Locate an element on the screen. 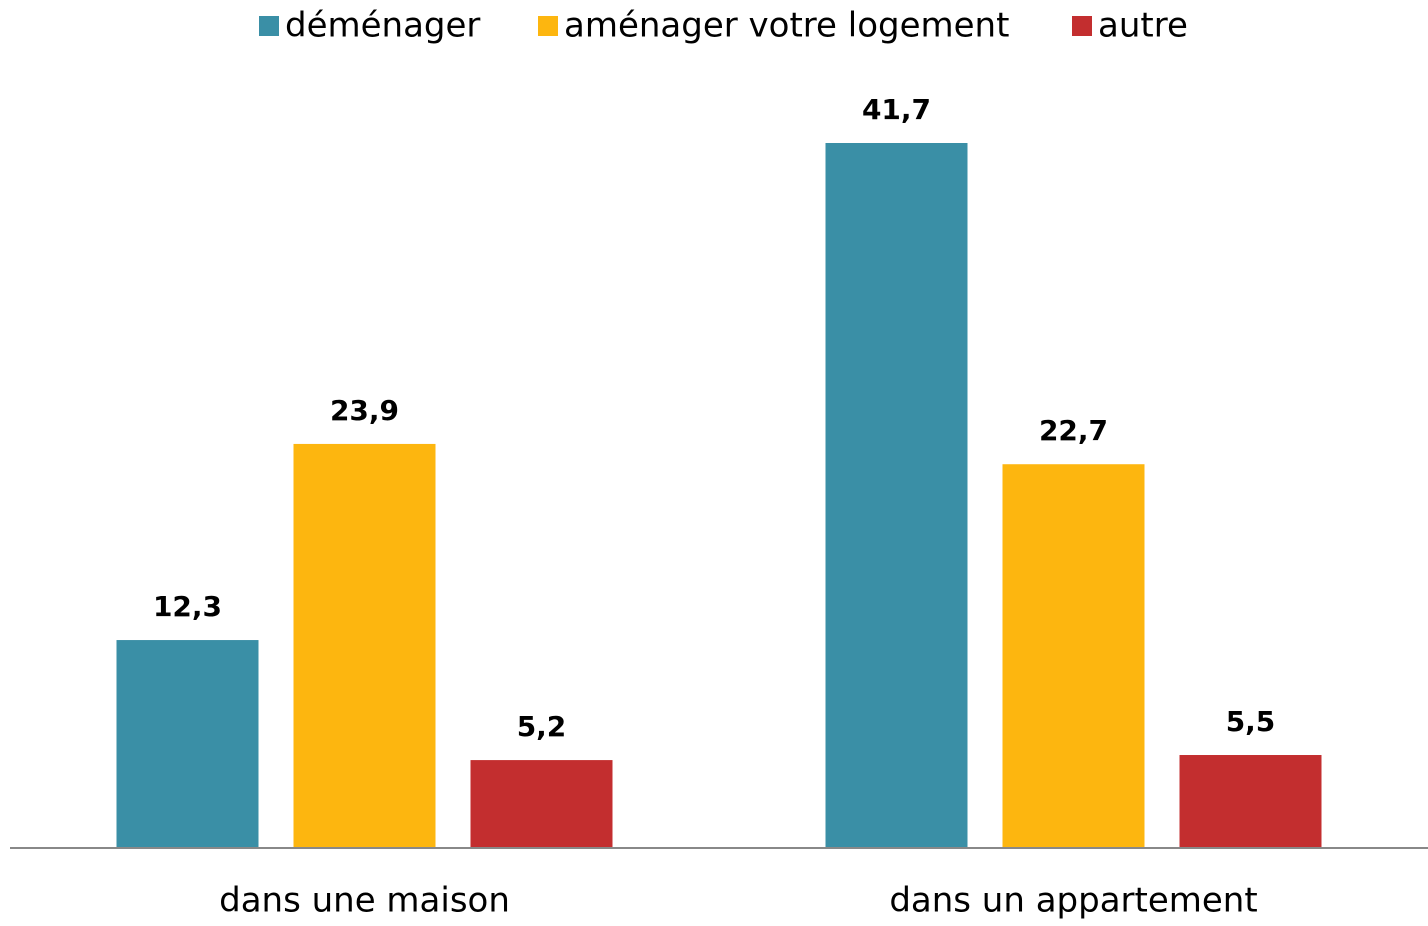  legend-label: déménager is located at coordinates (382, 26).